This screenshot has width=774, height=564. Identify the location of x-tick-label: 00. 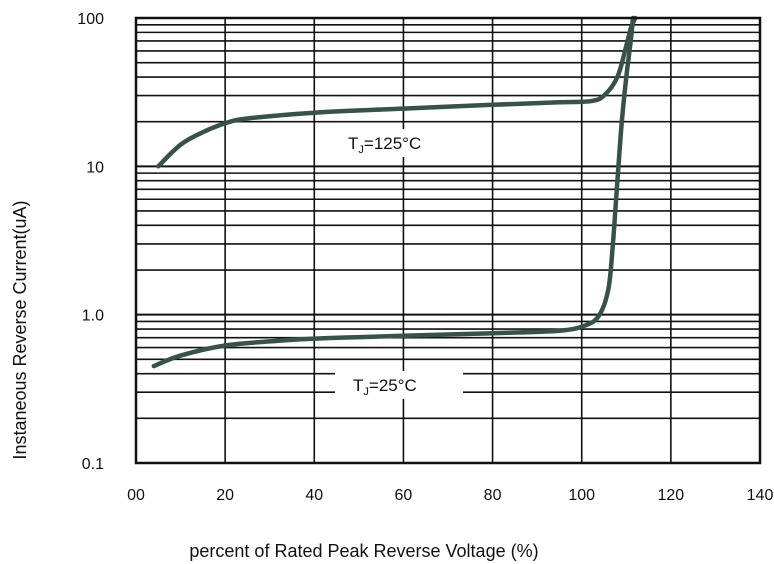
(136, 495).